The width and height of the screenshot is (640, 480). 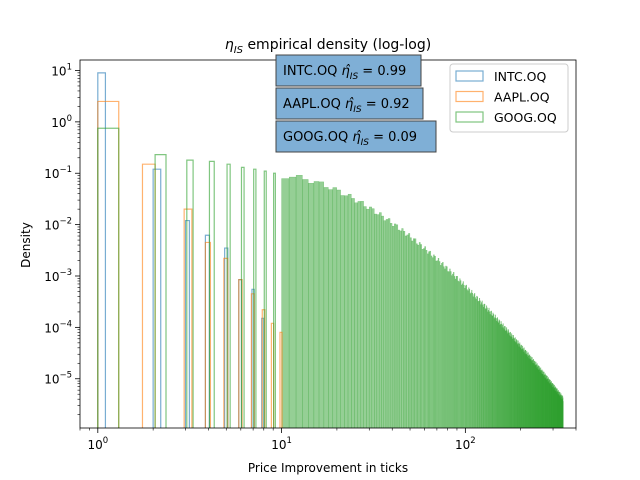 What do you see at coordinates (97, 444) in the screenshot?
I see `x-tick-label: 100` at bounding box center [97, 444].